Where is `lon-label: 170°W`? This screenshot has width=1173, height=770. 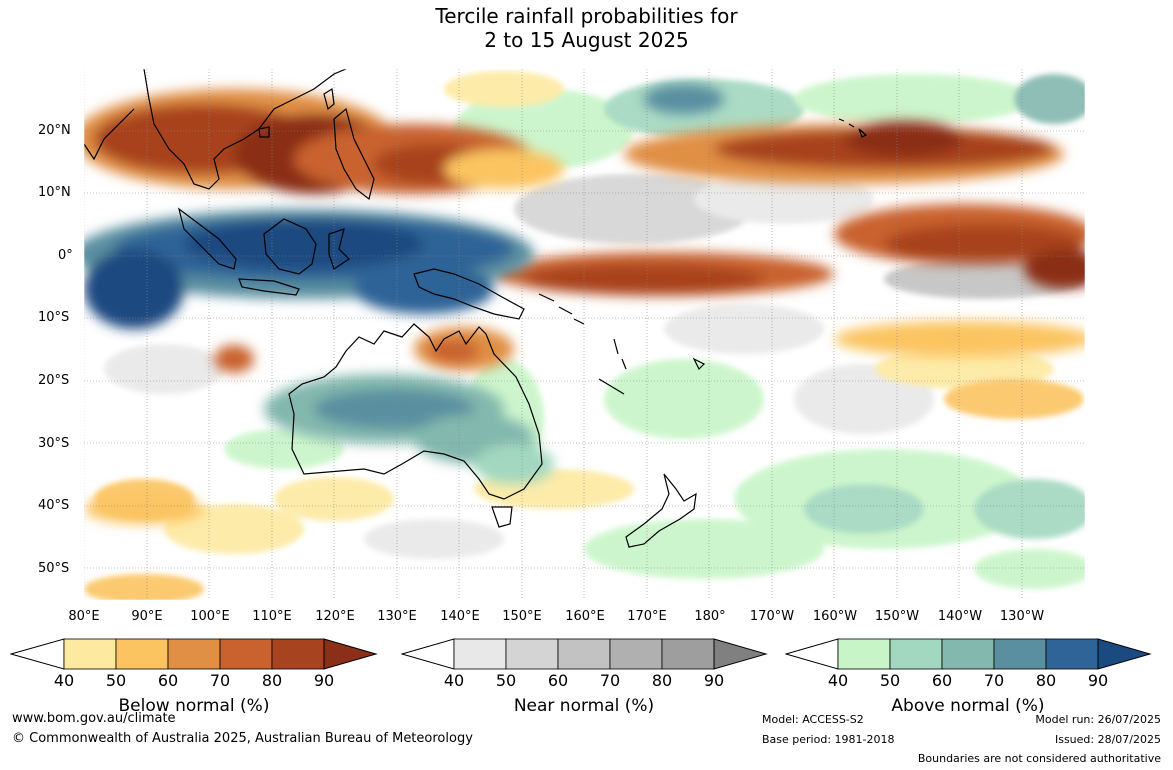
lon-label: 170°W is located at coordinates (772, 616).